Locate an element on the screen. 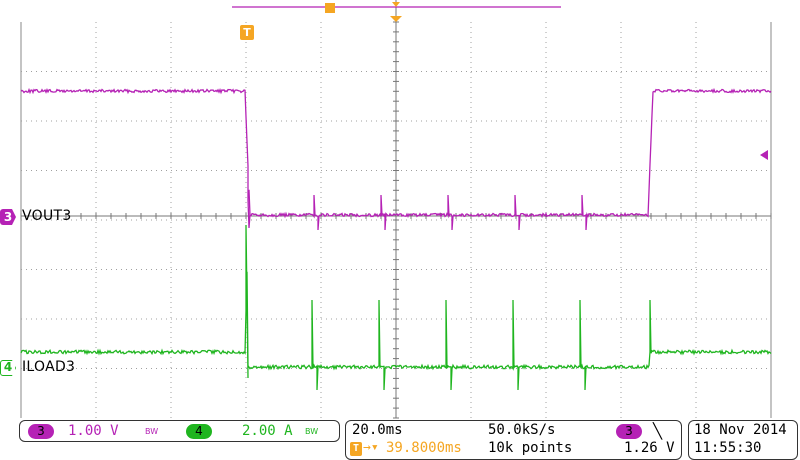 This screenshot has width=800, height=460. ch4-scale-value: 2.00 A is located at coordinates (267, 431).